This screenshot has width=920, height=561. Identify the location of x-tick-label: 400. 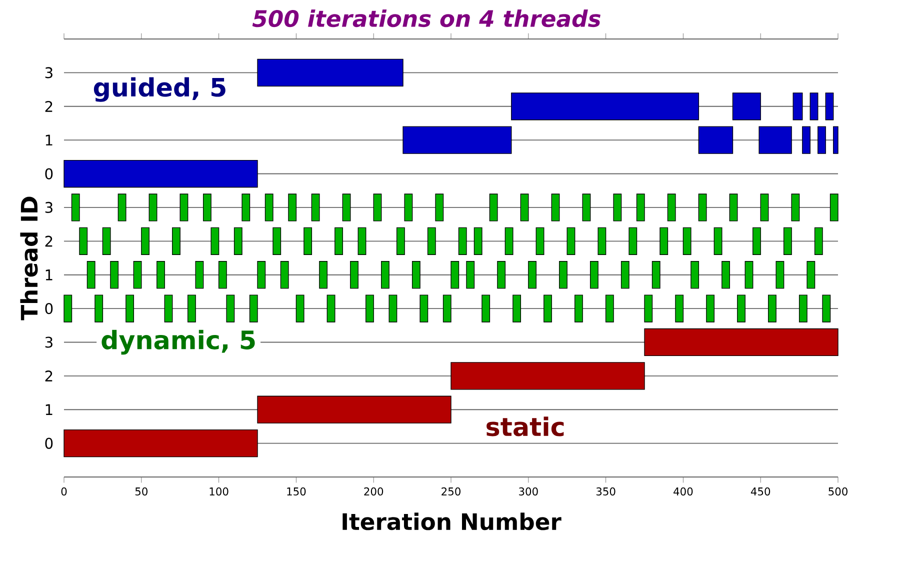
(683, 491).